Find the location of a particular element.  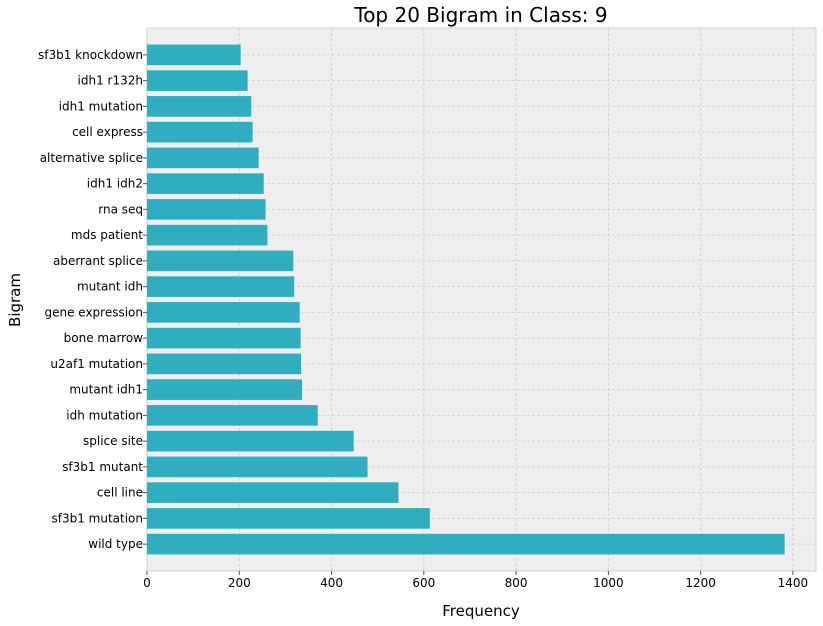

y-tick-label: alternative splice is located at coordinates (91, 158).